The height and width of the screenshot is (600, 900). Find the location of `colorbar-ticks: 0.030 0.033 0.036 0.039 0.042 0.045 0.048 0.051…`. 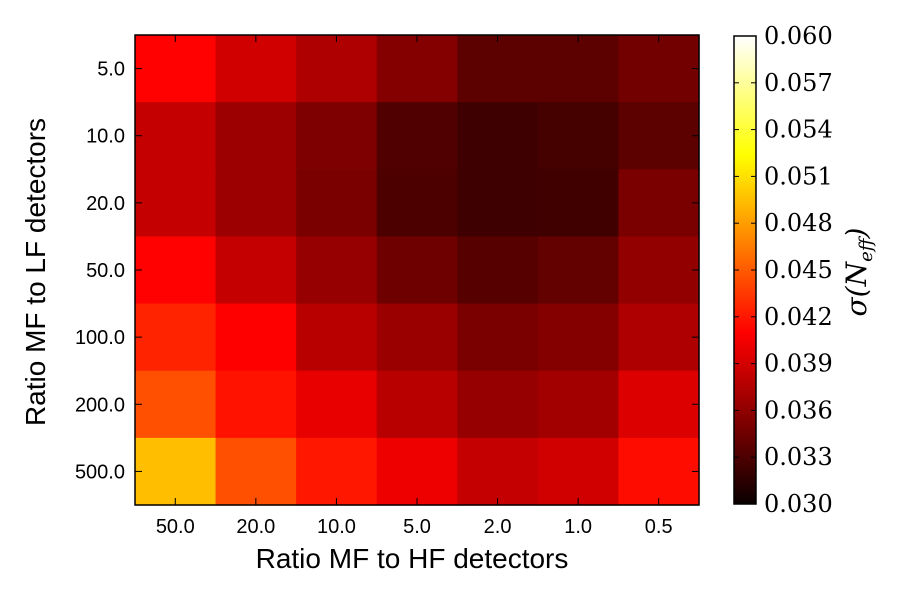

colorbar-ticks: 0.030 0.033 0.036 0.039 0.042 0.045 0.048 0.051… is located at coordinates (783, 270).